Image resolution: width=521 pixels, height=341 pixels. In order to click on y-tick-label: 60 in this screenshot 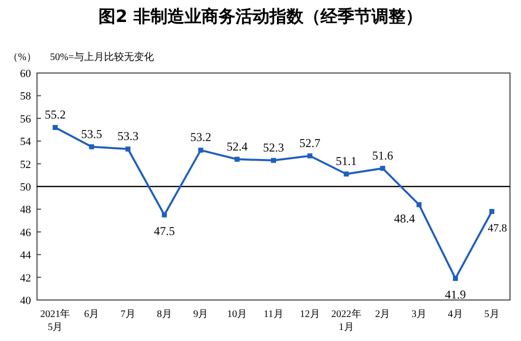, I will do `click(26, 74)`.